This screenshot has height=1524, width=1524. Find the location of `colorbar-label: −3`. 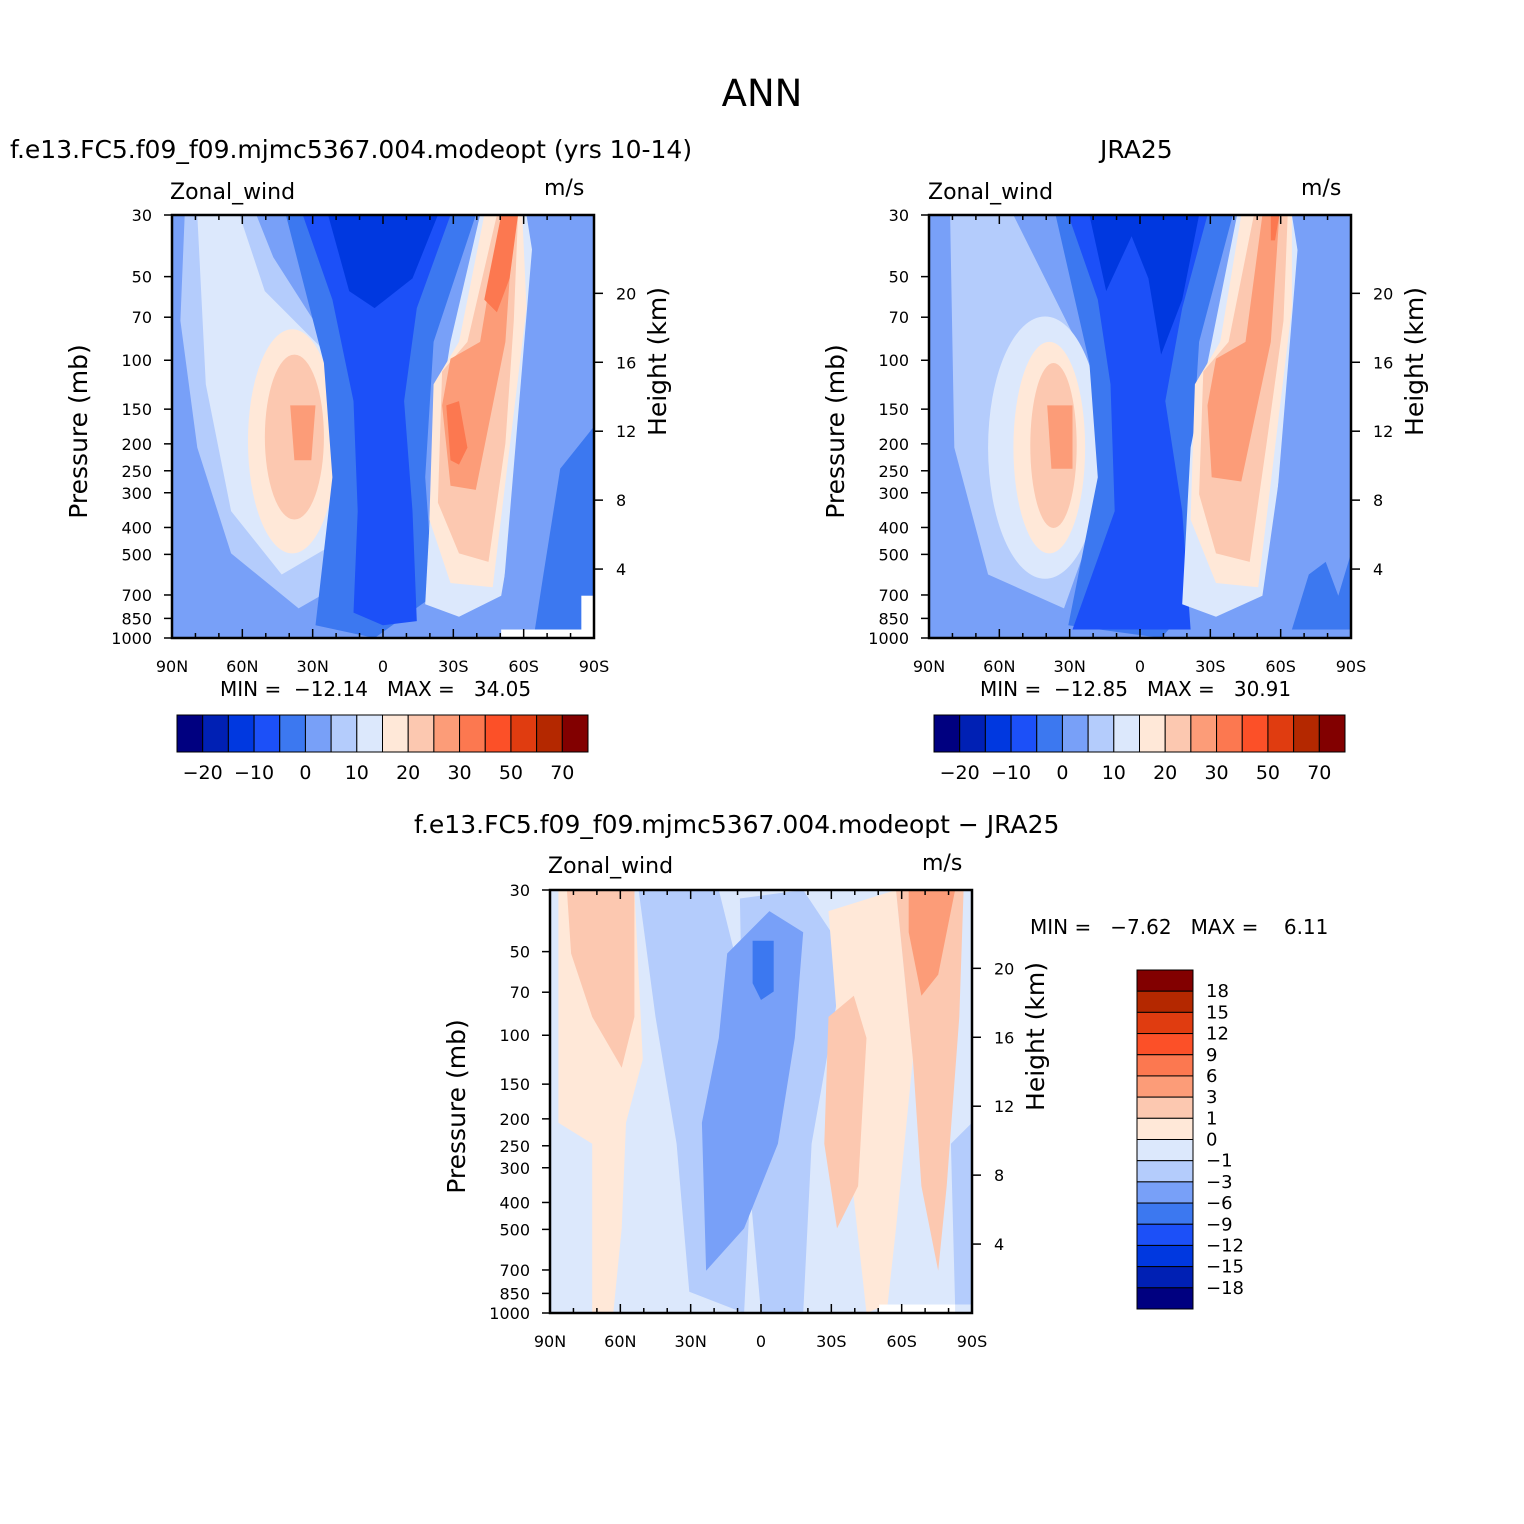

colorbar-label: −3 is located at coordinates (1219, 1182).